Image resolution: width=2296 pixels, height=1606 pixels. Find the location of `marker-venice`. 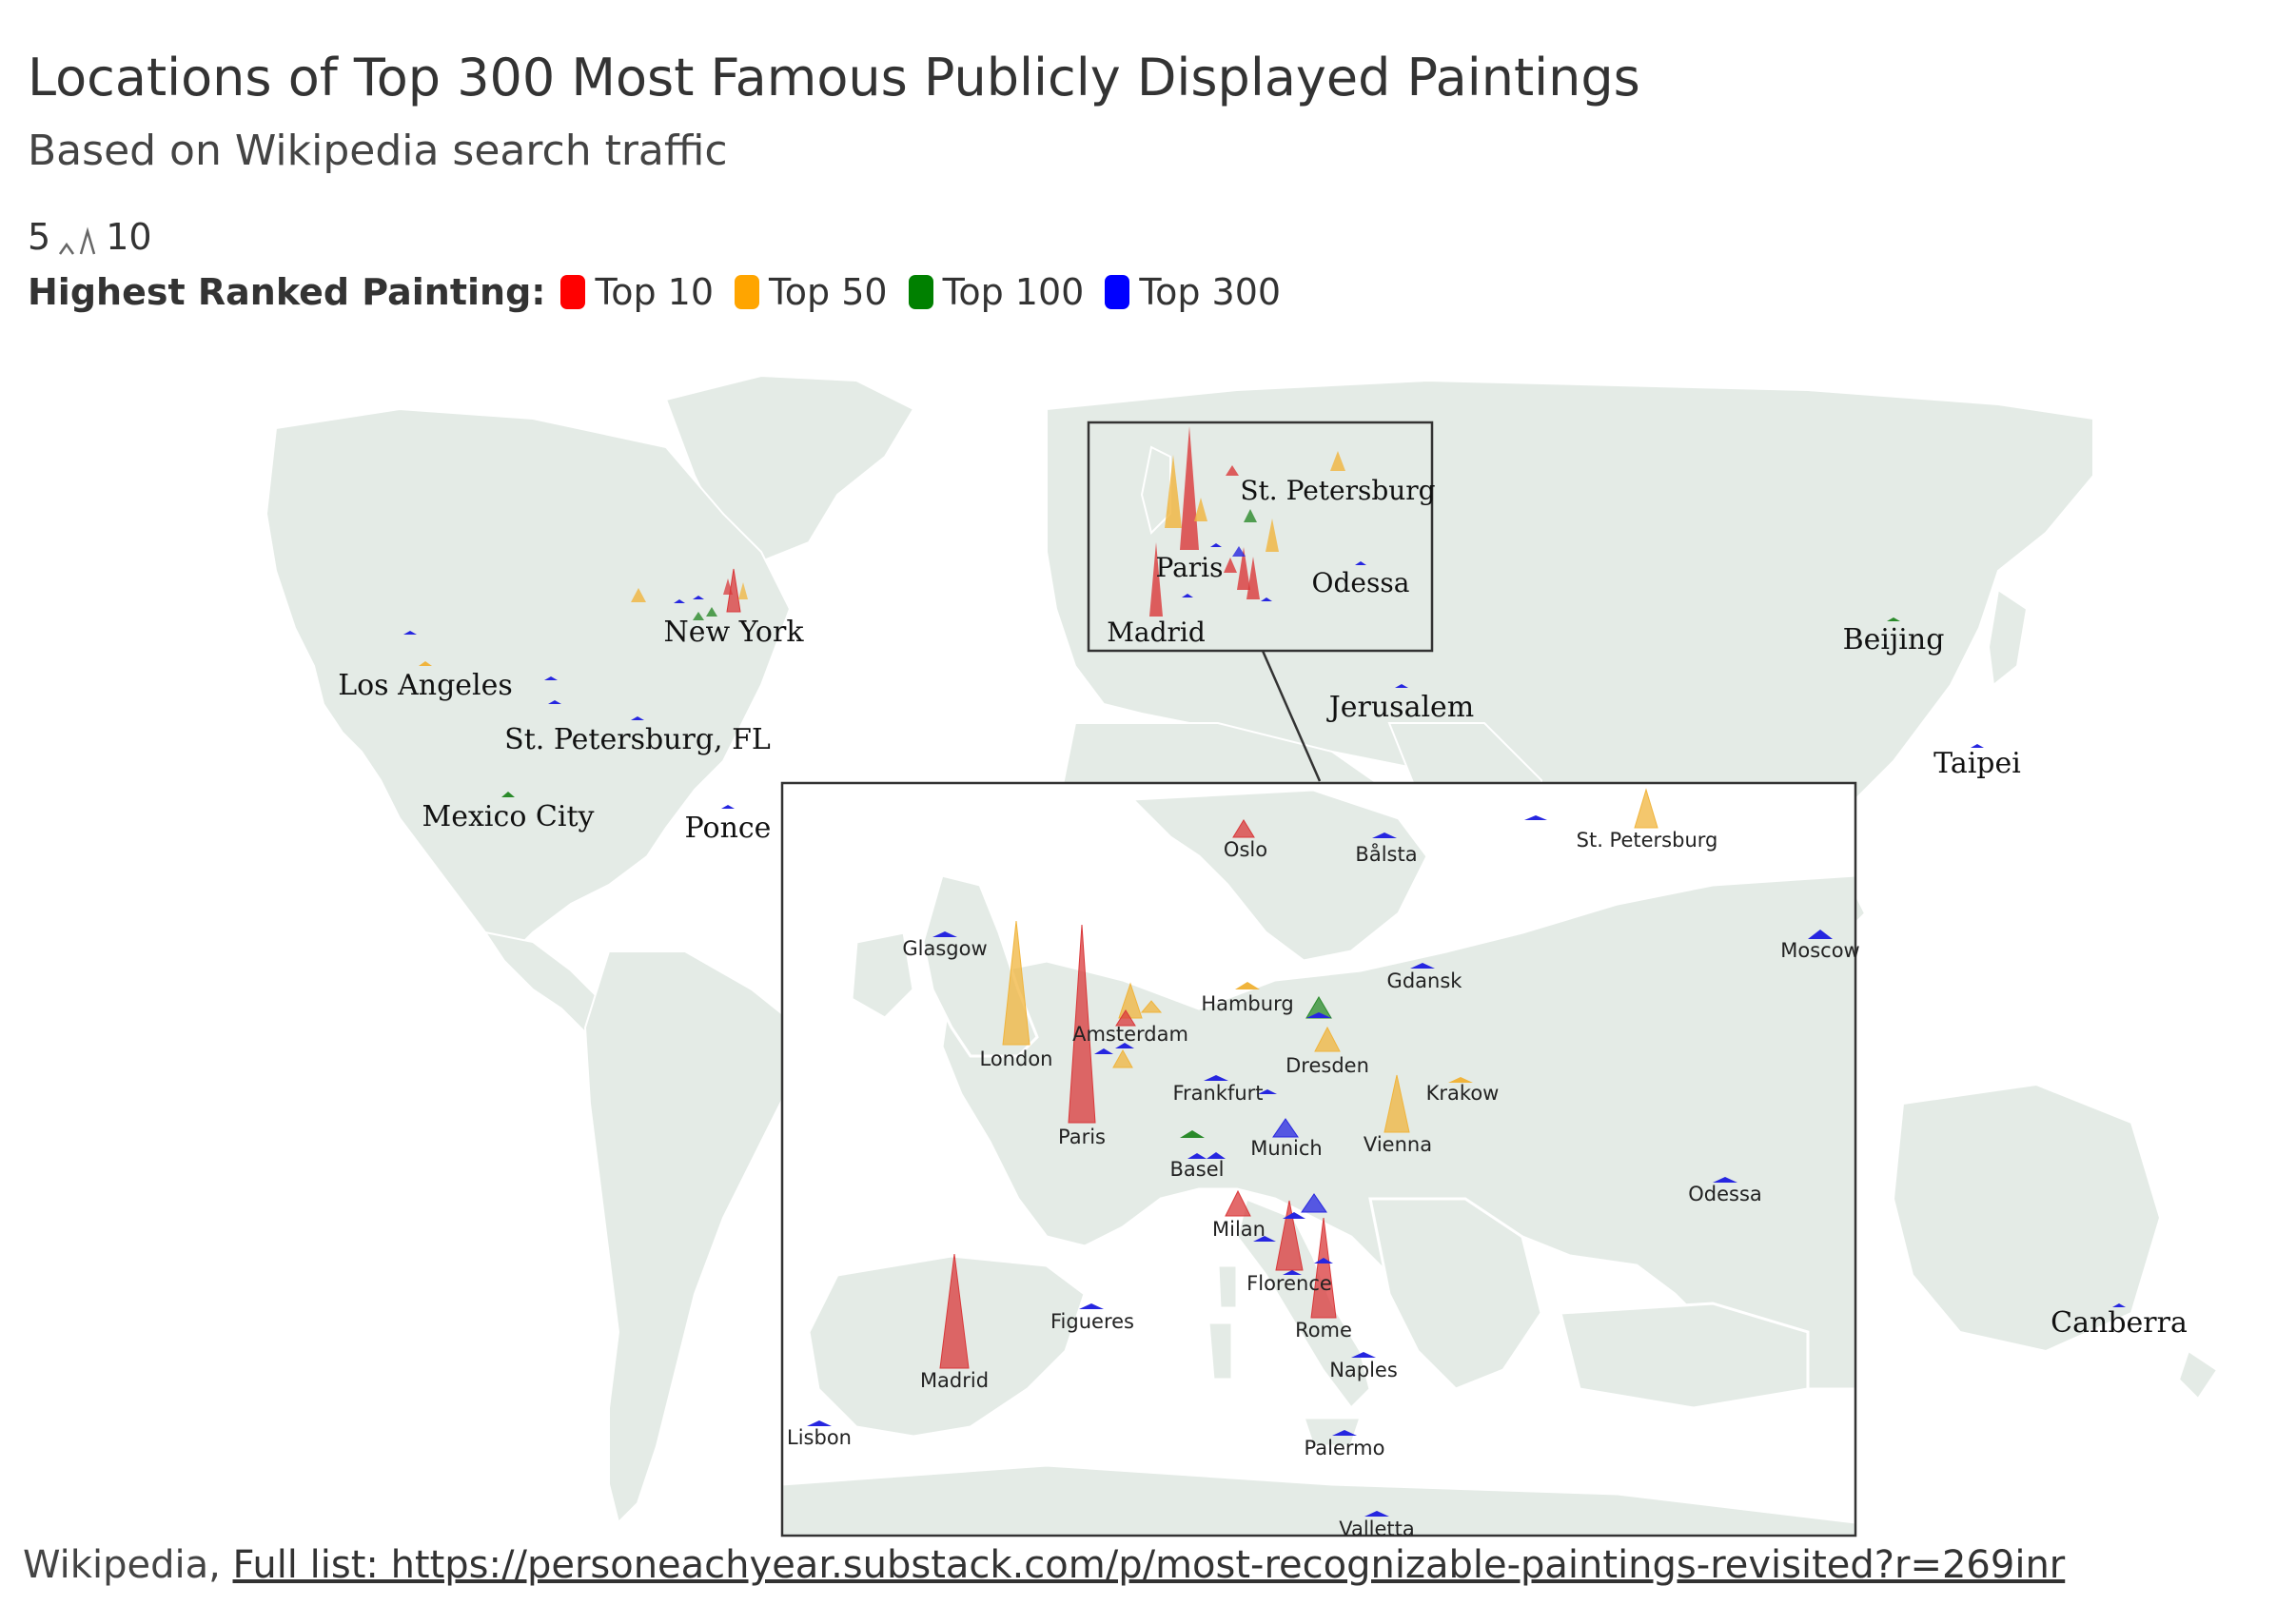

marker-venice is located at coordinates (1314, 1203).